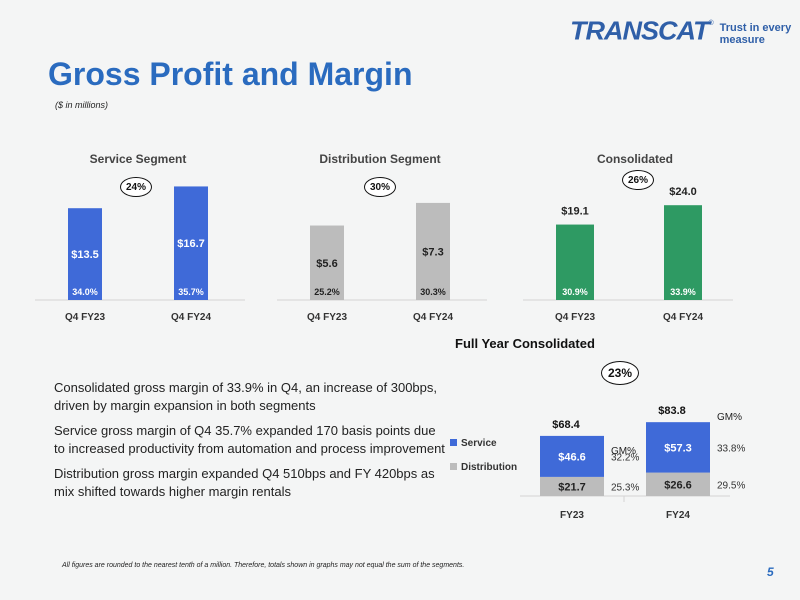 This screenshot has height=600, width=800. I want to click on service-segment-chart: $13.5 34.0% Q4 FY23 $16.7 35.7% Q4 FY24, so click(140, 254).